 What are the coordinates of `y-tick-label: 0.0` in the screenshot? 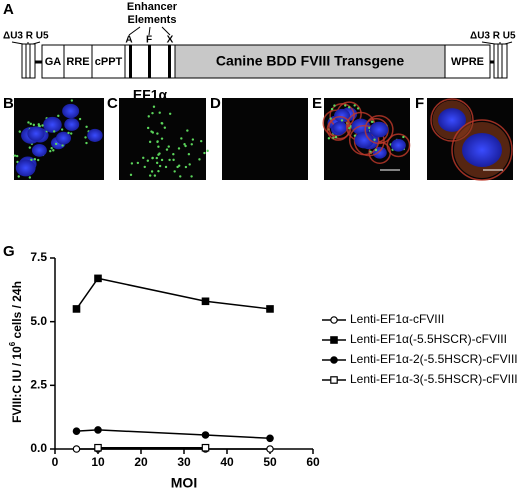 It's located at (38, 448).